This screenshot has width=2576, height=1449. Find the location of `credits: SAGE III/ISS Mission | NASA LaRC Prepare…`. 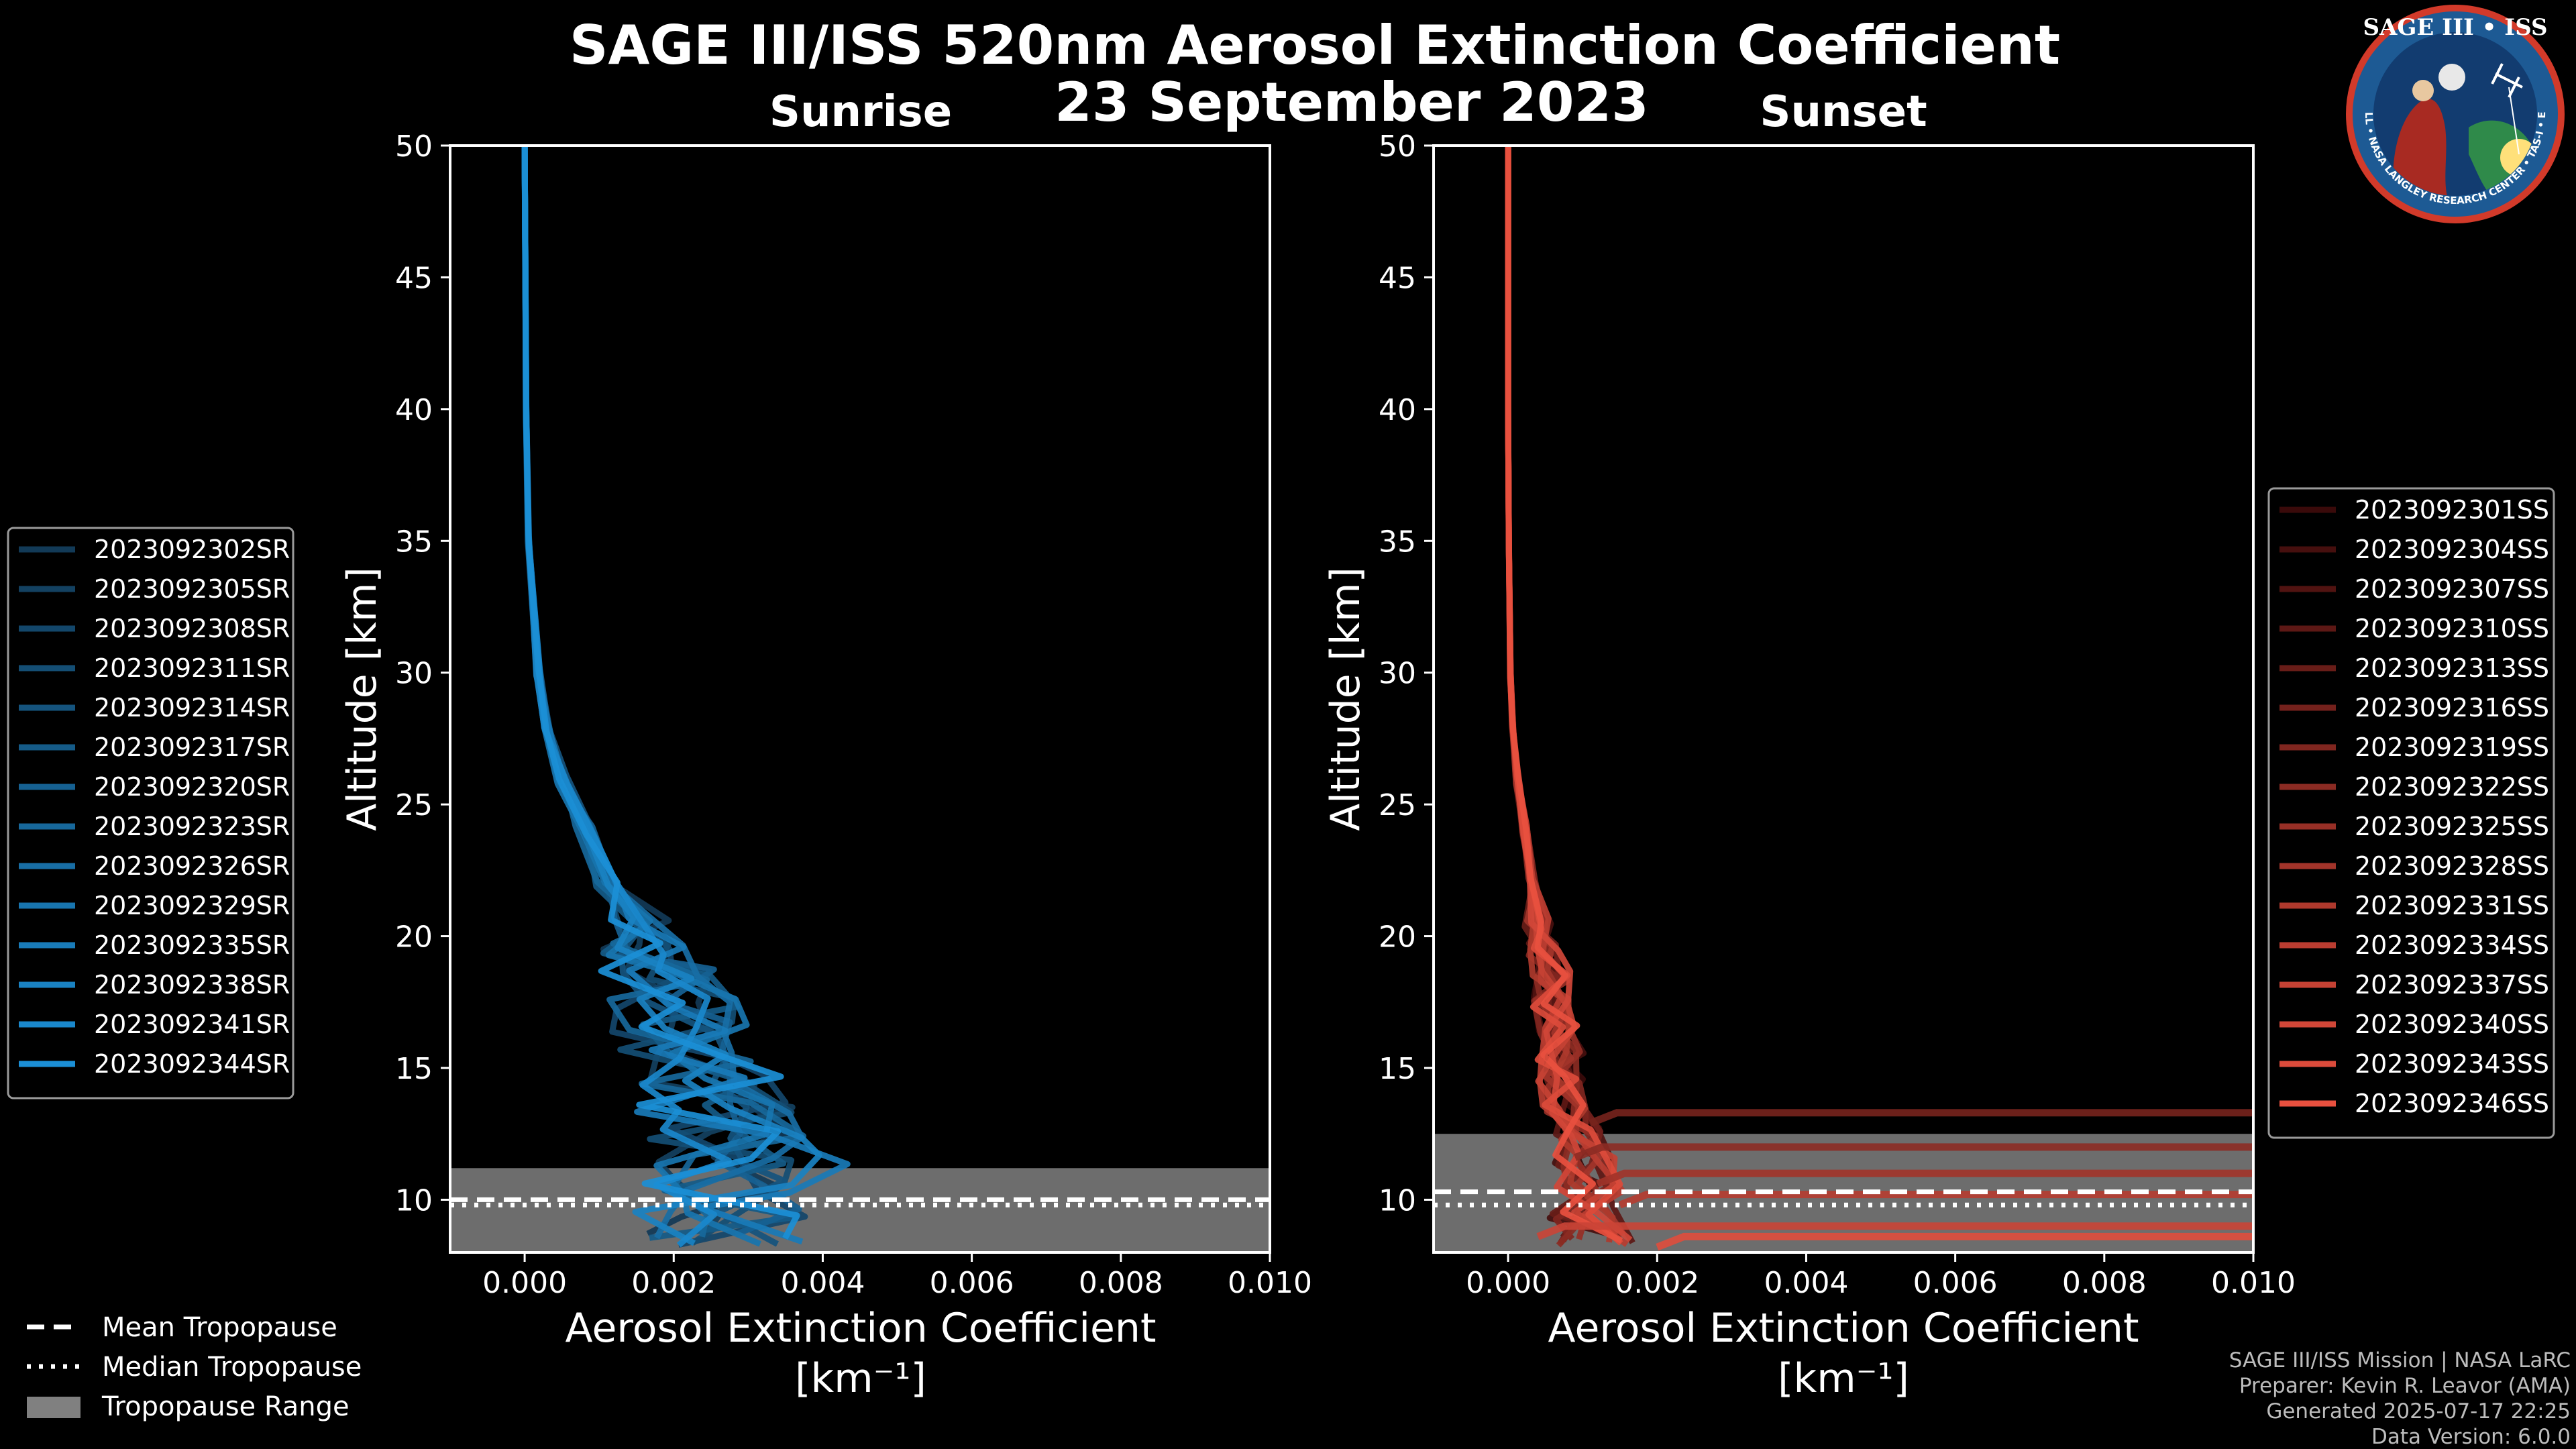

credits: SAGE III/ISS Mission | NASA LaRC Prepare… is located at coordinates (2400, 1398).